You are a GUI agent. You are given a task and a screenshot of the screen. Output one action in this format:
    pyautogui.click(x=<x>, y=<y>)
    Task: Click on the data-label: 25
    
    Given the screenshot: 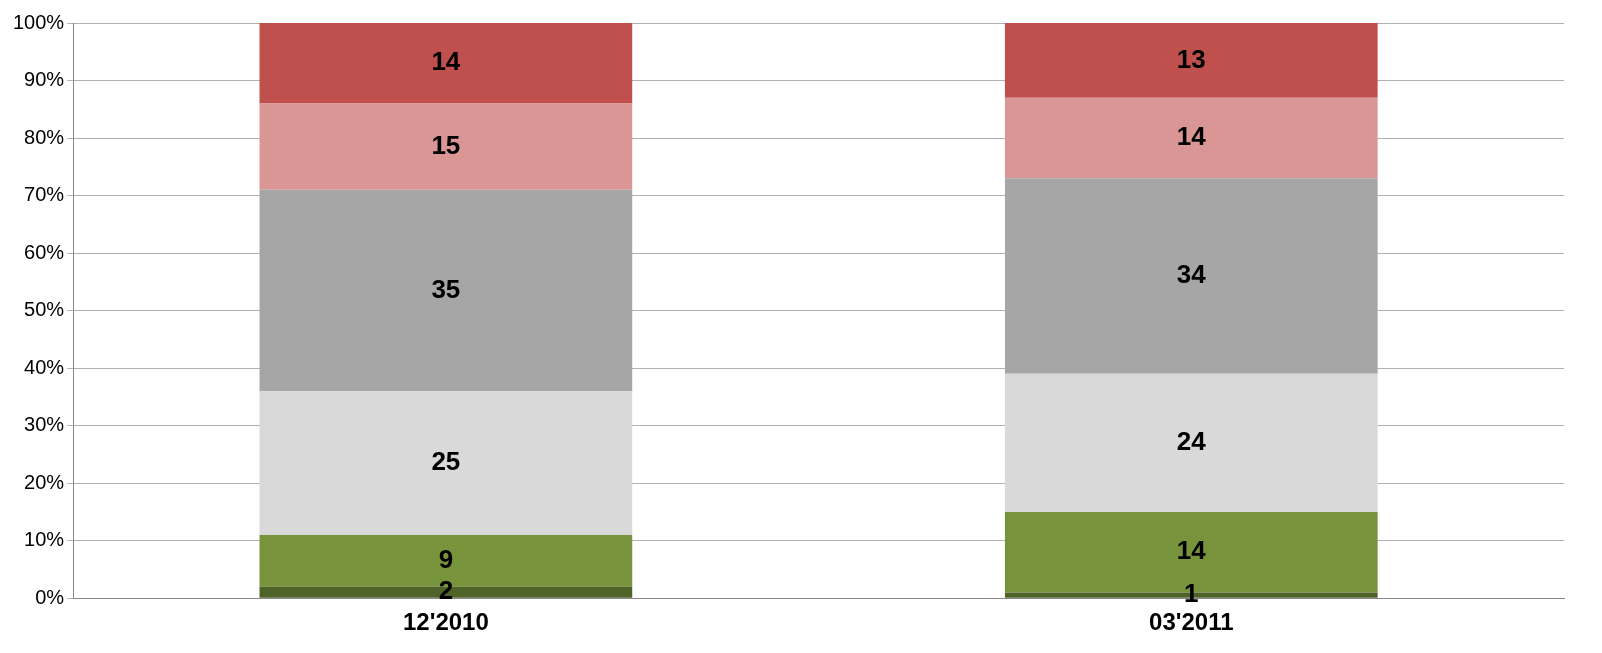 What is the action you would take?
    pyautogui.click(x=446, y=461)
    